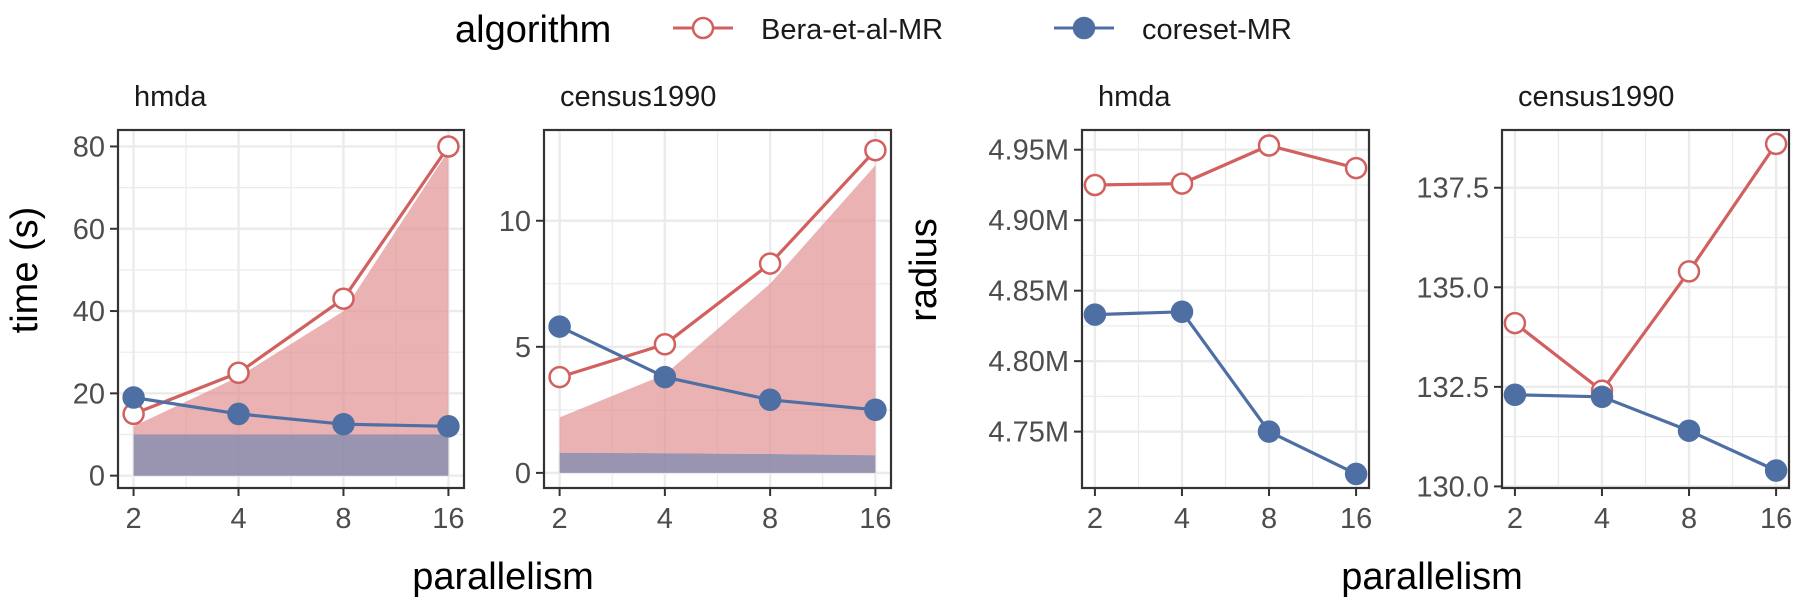  I want to click on y-tick-label: 60, so click(89, 230).